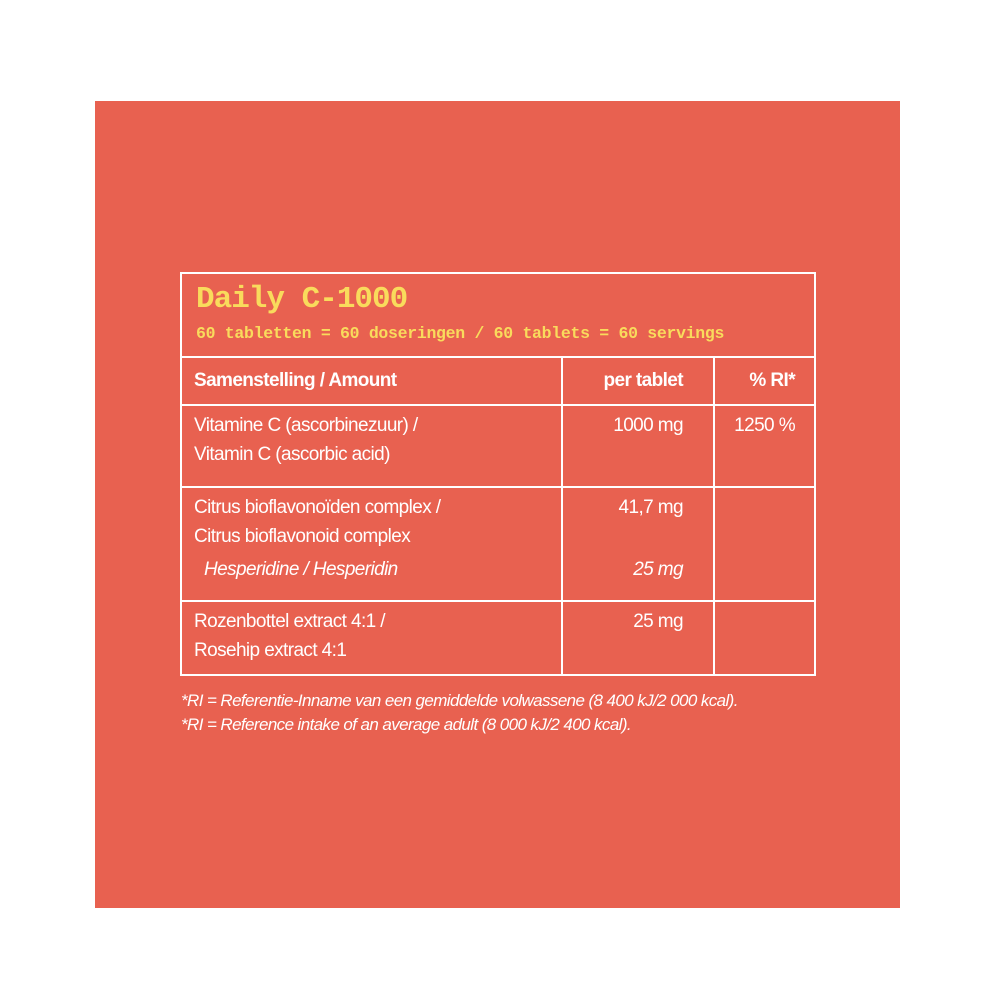  I want to click on row-hesperidin-amount: 25 mg, so click(658, 569).